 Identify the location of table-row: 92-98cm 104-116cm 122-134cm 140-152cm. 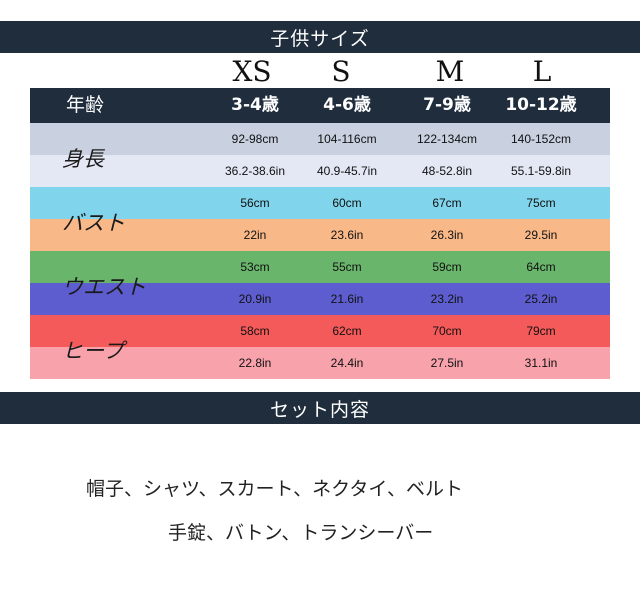
(320, 139).